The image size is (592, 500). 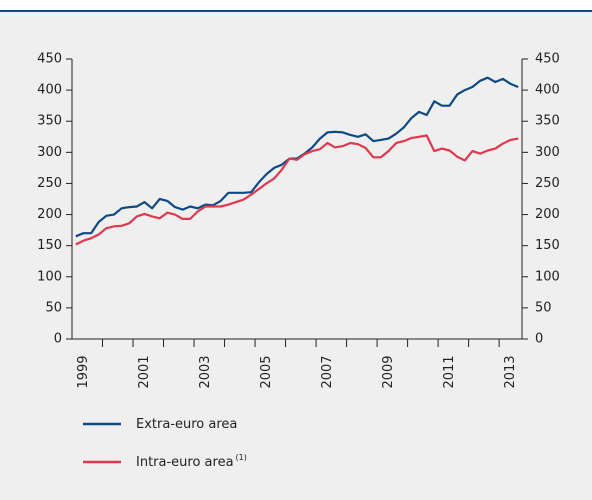 What do you see at coordinates (49, 276) in the screenshot?
I see `y-tick-label: 100` at bounding box center [49, 276].